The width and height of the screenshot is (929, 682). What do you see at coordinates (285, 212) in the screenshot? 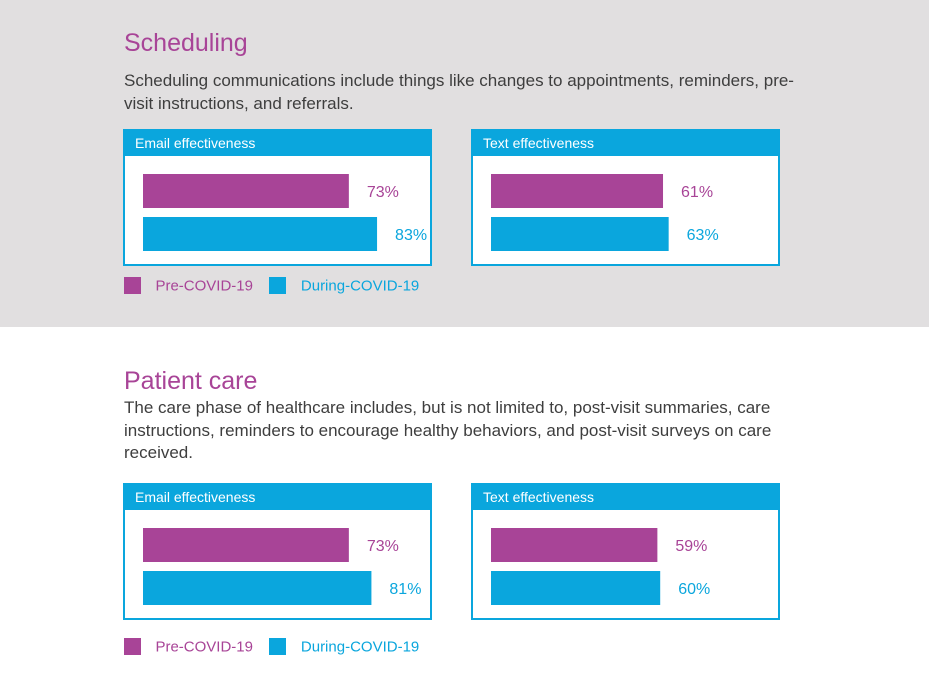
I see `bar-chart: 73% 83%` at bounding box center [285, 212].